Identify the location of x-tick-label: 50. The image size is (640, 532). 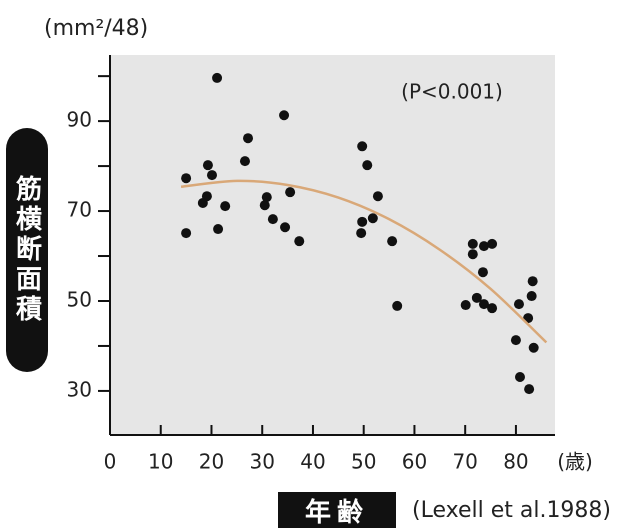
(363, 462).